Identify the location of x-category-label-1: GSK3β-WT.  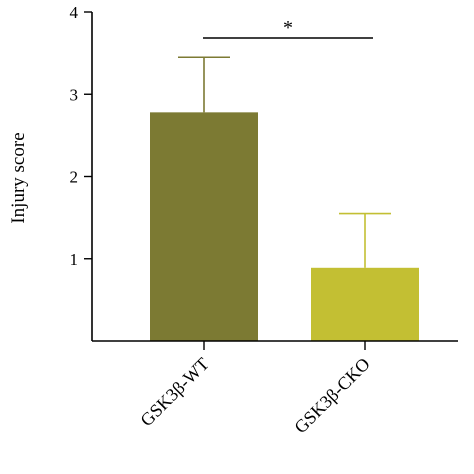
(174, 392).